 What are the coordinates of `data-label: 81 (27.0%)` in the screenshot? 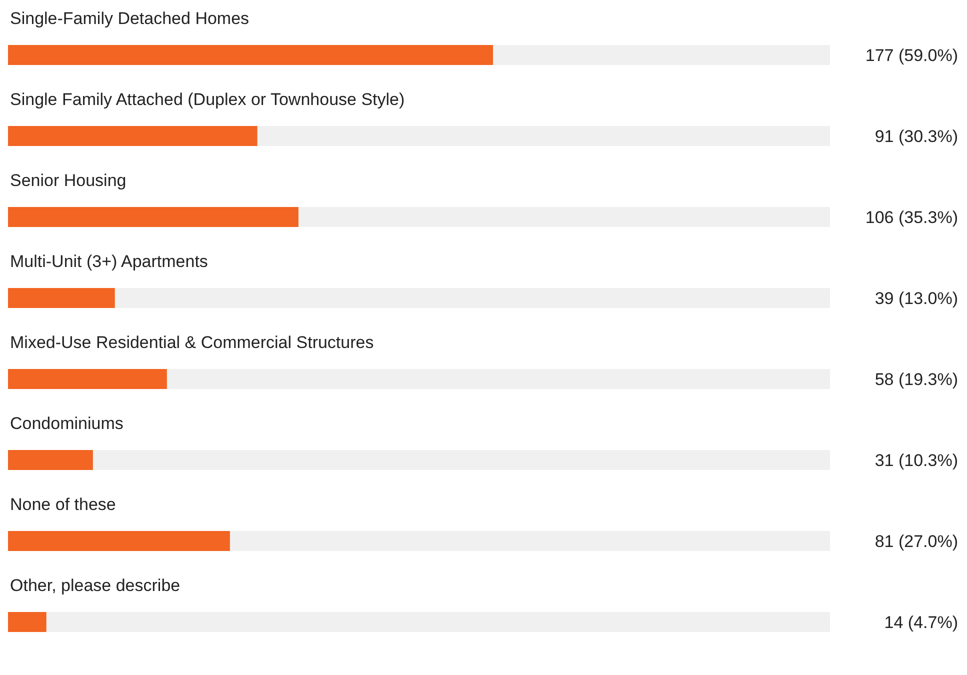 It's located at (916, 541).